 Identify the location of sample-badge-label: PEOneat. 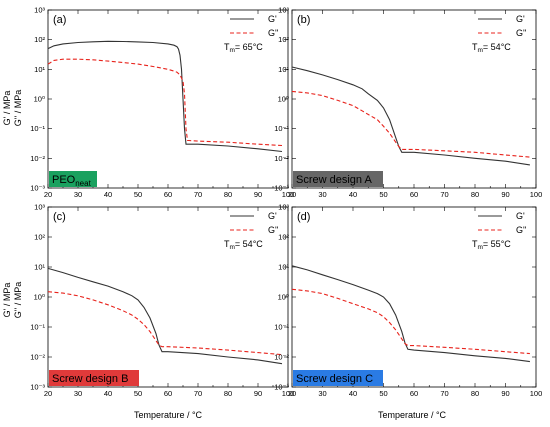
(72, 181).